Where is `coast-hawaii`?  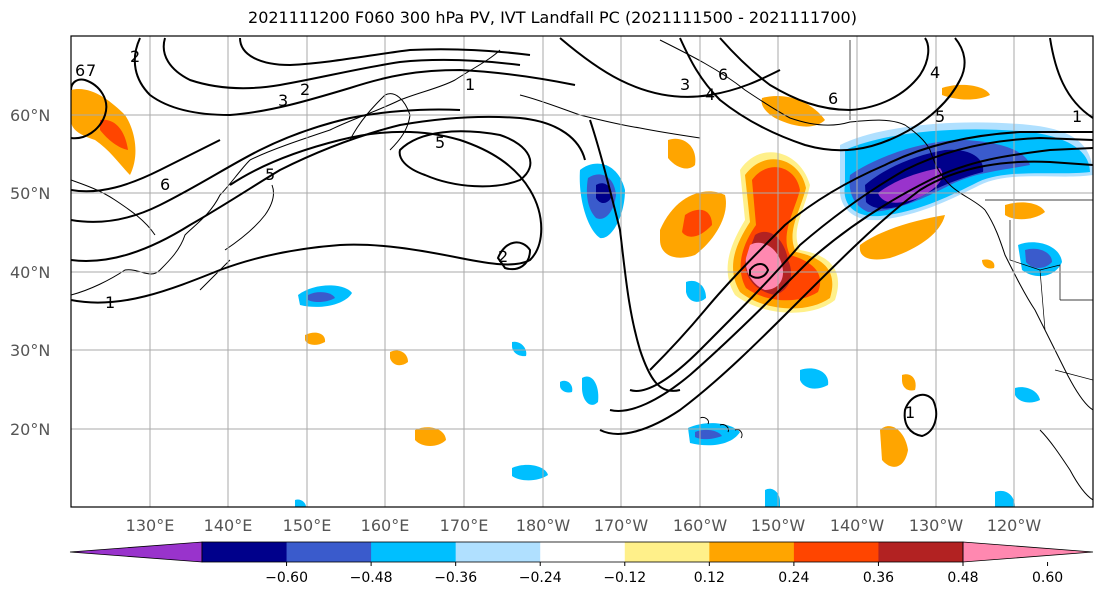
coast-hawaii is located at coordinates (721, 428).